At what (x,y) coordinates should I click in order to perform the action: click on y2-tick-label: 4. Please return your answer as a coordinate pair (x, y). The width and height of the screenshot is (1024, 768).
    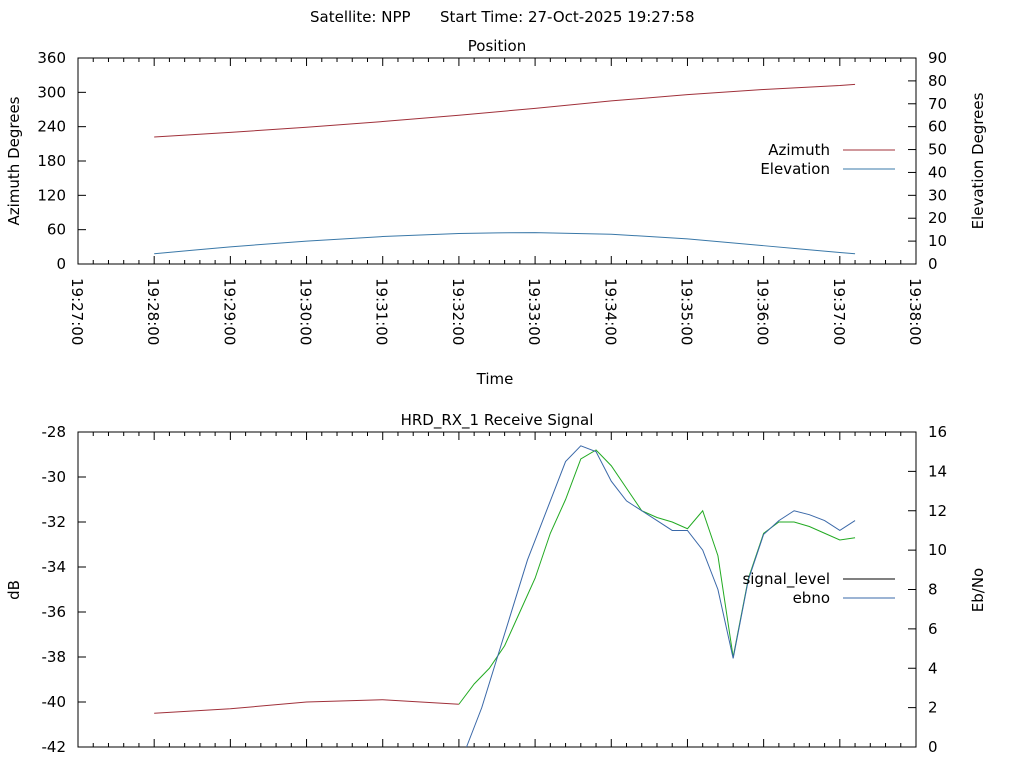
    Looking at the image, I should click on (933, 668).